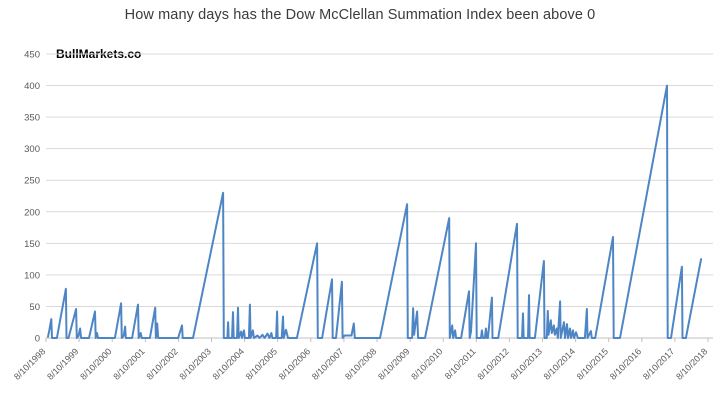 The height and width of the screenshot is (404, 720). I want to click on x-axis-tick-label: 8/10/2005, so click(261, 363).